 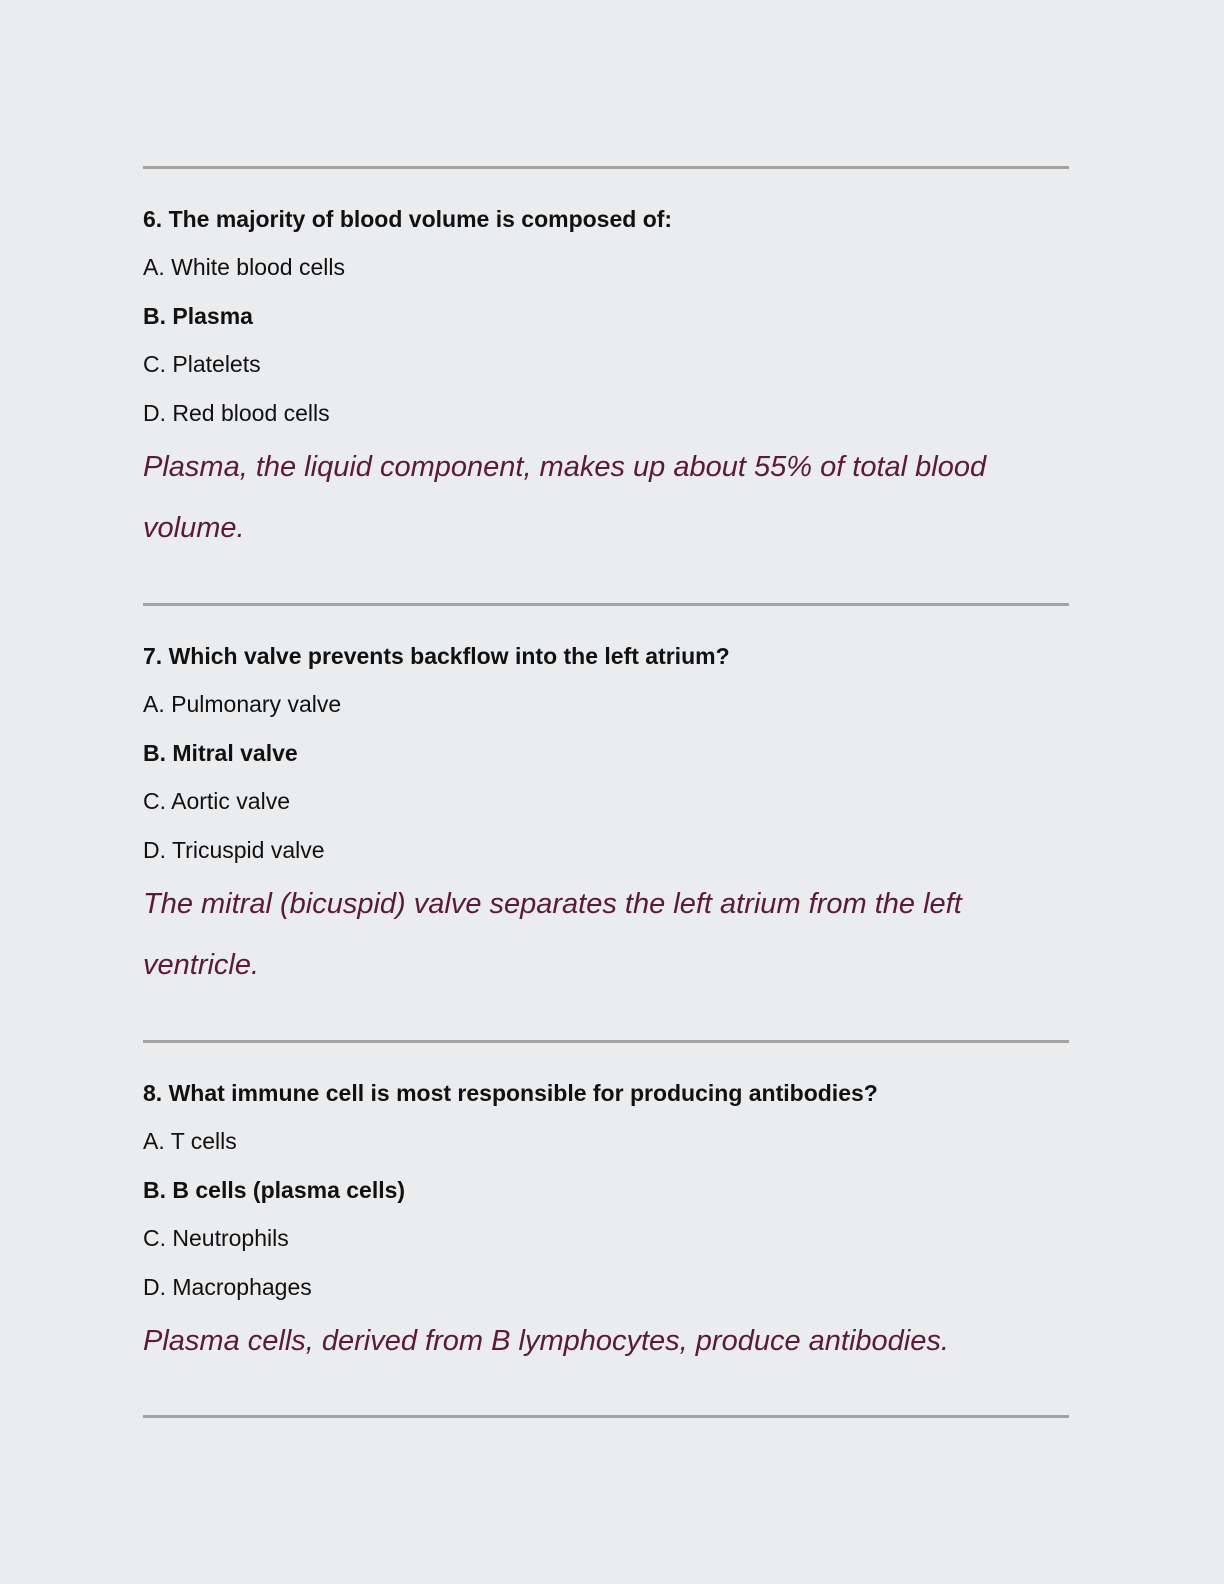 What do you see at coordinates (227, 1286) in the screenshot?
I see `option-d: D. Macrophages` at bounding box center [227, 1286].